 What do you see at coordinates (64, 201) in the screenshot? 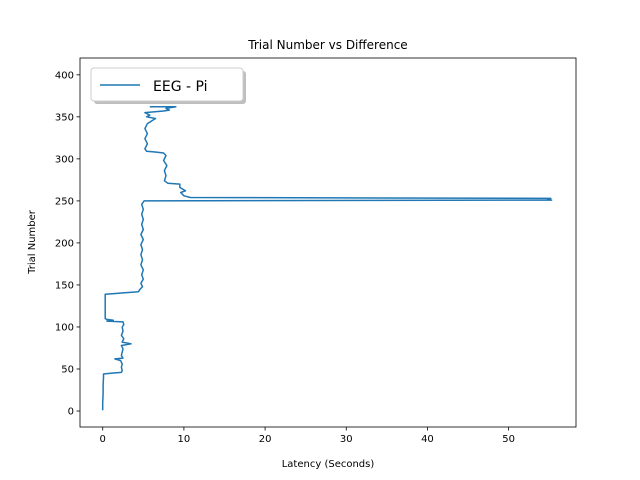
I see `y-tick-label: 250` at bounding box center [64, 201].